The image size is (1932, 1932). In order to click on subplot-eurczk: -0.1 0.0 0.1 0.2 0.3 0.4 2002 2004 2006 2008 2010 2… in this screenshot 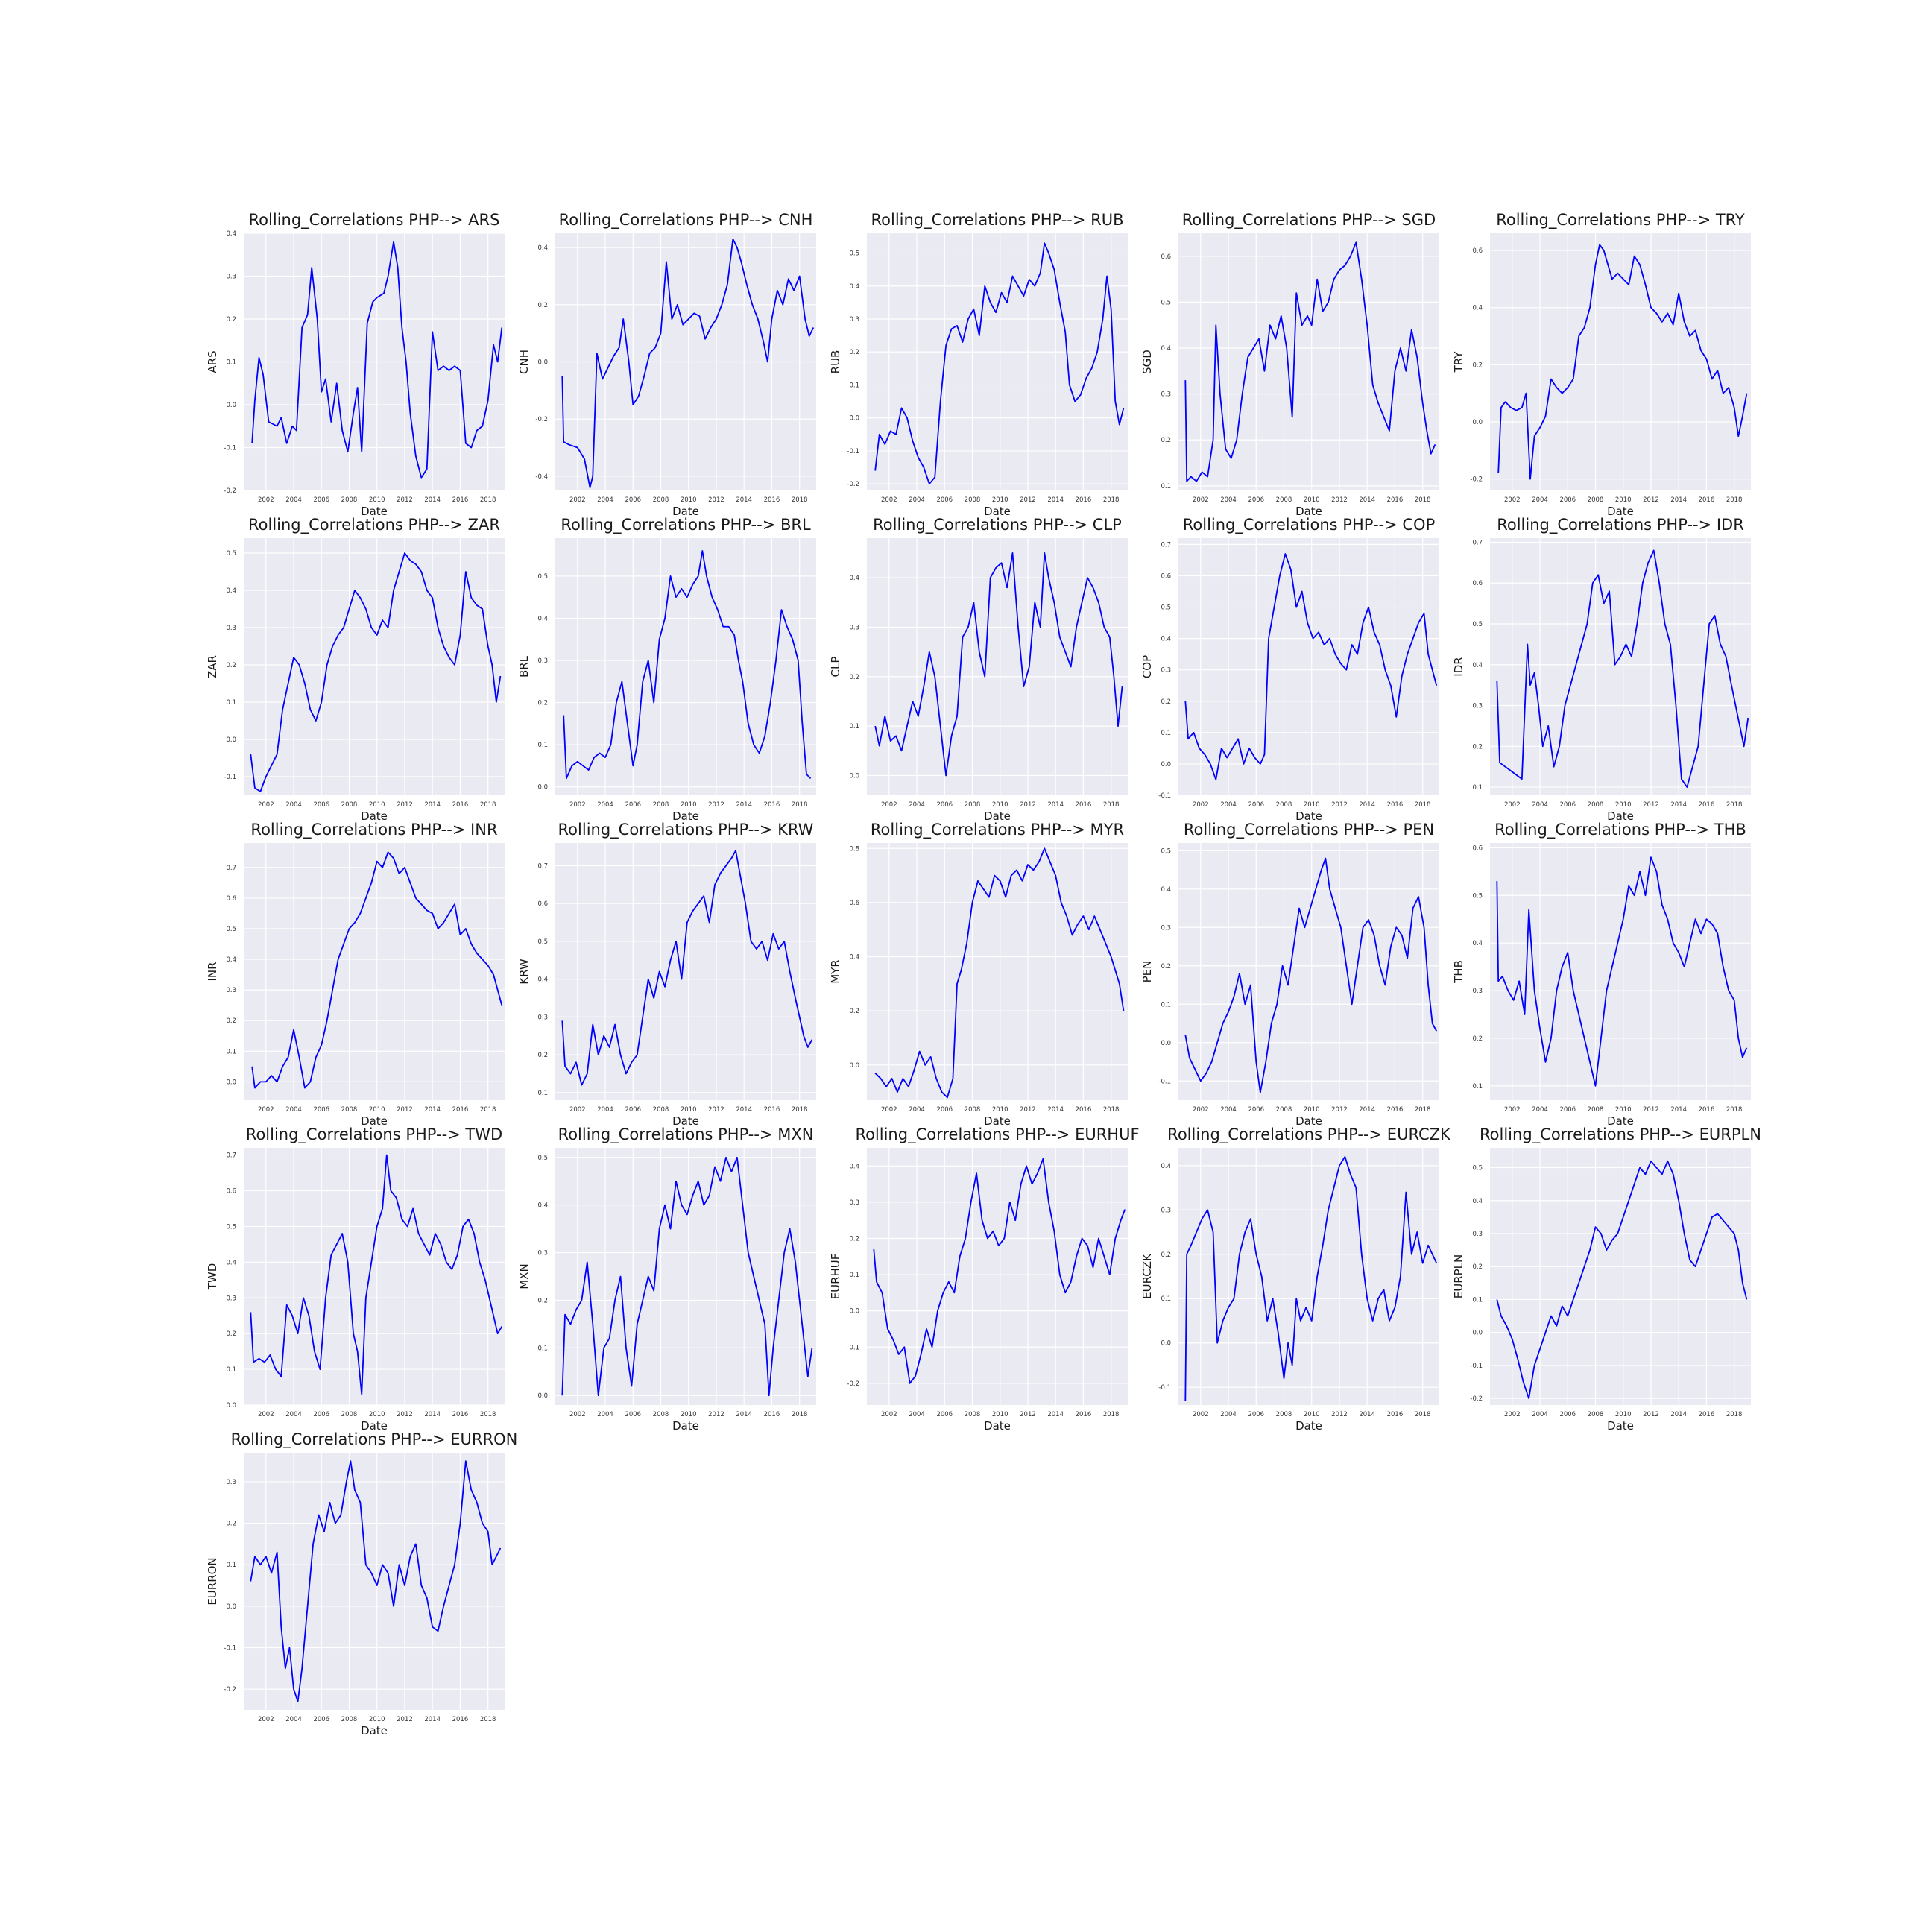, I will do `click(1295, 1279)`.